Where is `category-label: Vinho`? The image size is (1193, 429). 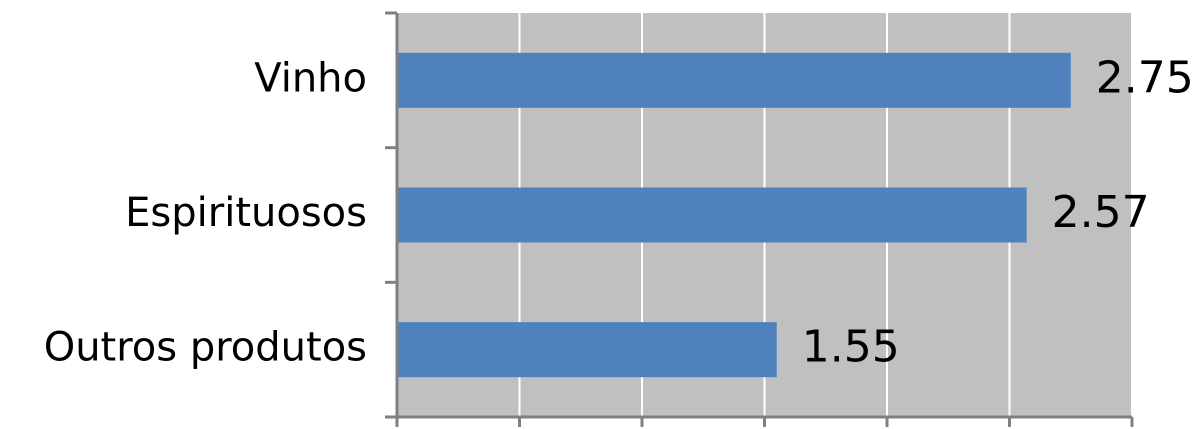
category-label: Vinho is located at coordinates (310, 78).